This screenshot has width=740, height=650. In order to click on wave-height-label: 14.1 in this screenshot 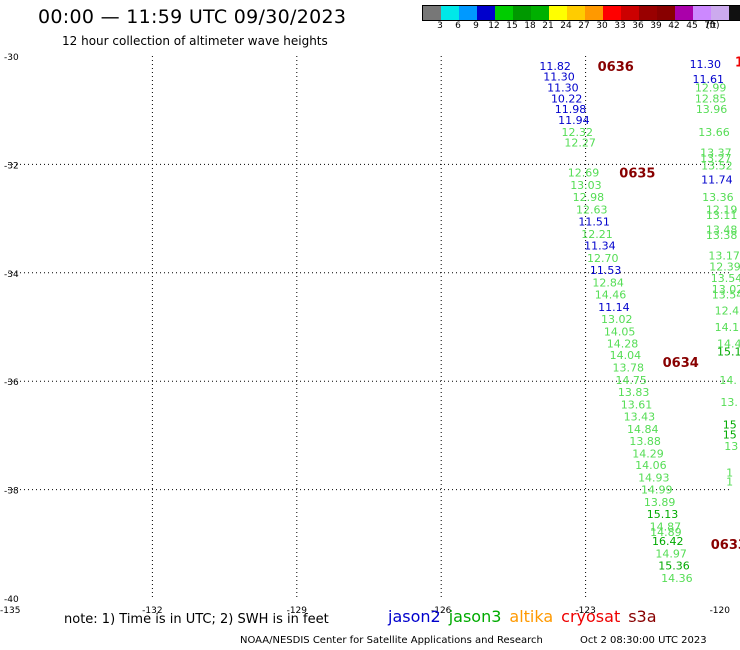, I will do `click(727, 327)`.